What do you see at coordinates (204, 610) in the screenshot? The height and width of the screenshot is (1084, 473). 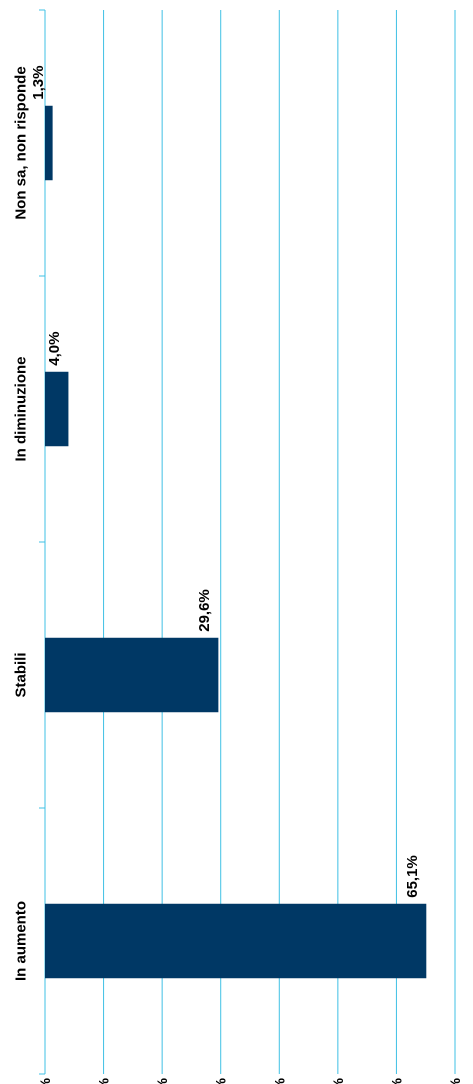 I see `data-label: 29,6%` at bounding box center [204, 610].